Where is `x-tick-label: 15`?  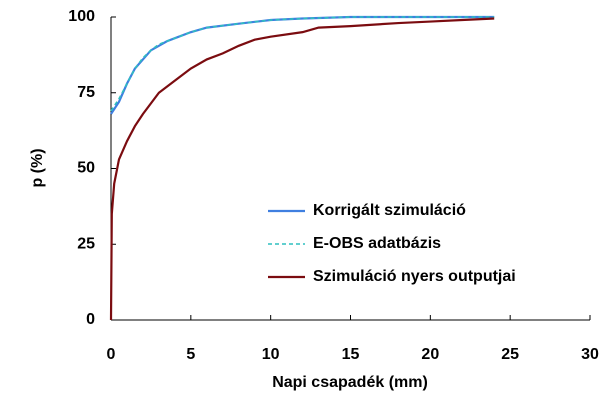 x-tick-label: 15 is located at coordinates (351, 354).